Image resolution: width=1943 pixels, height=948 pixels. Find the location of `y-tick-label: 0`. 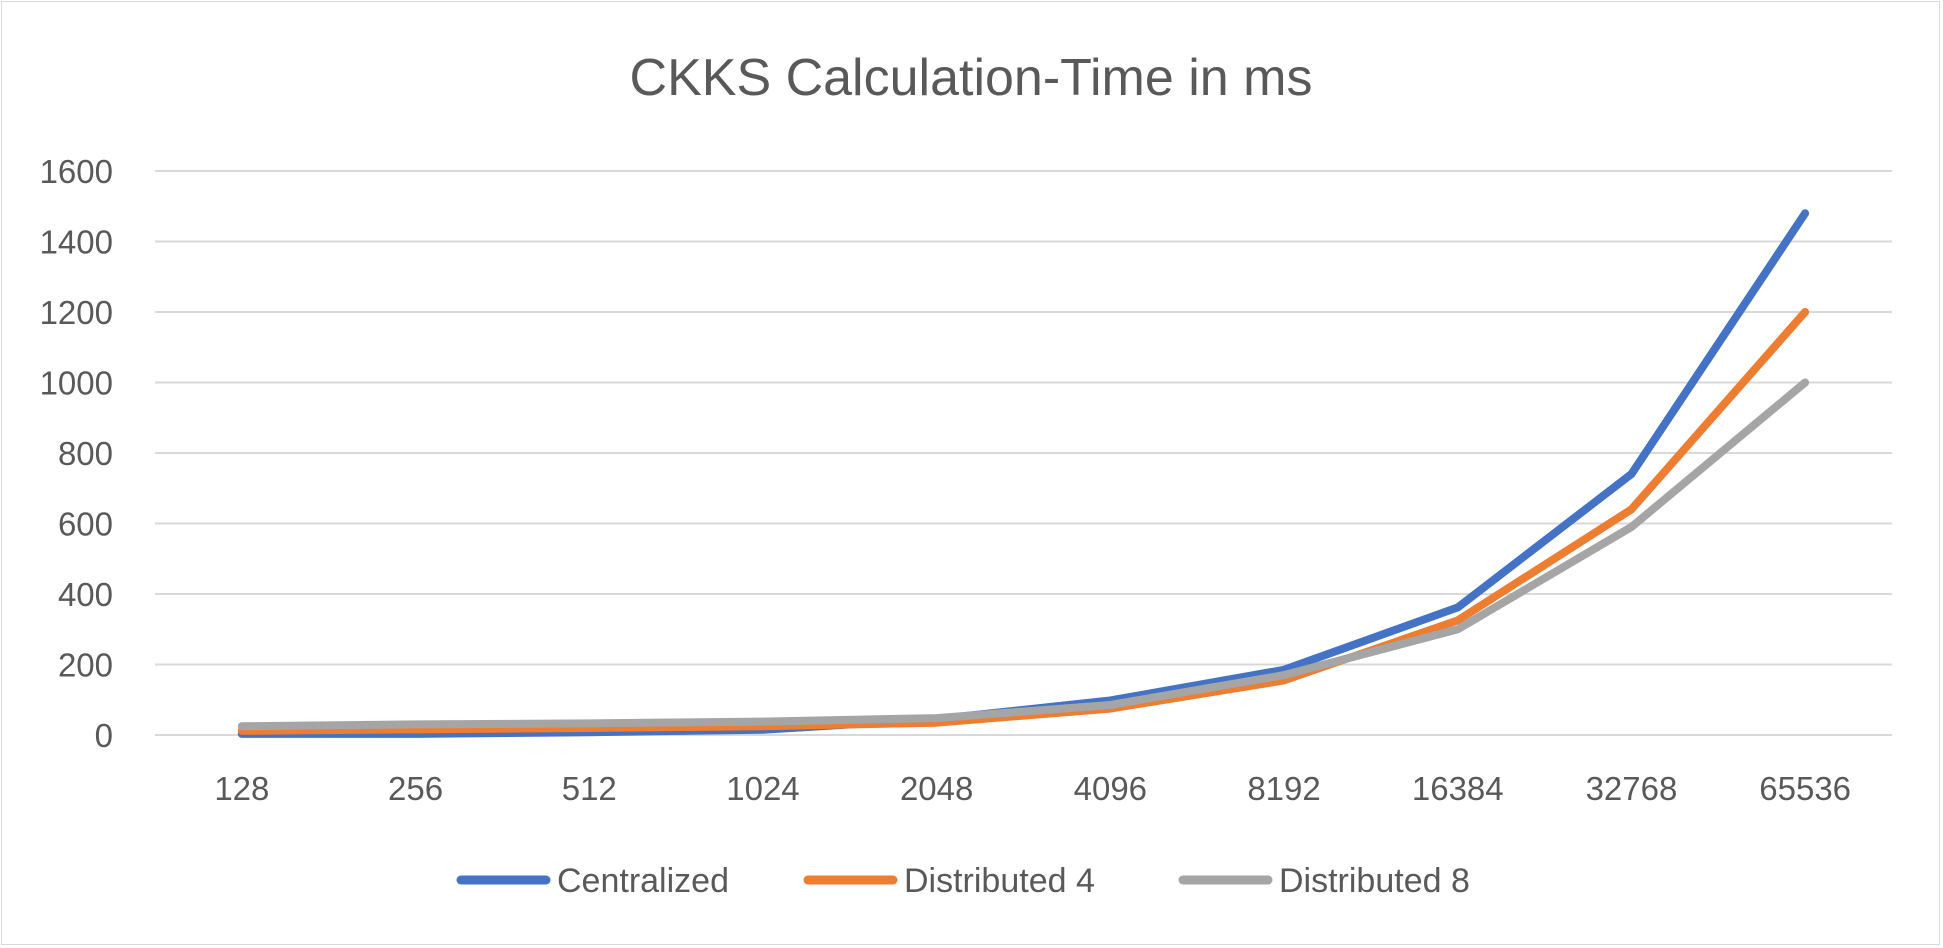

y-tick-label: 0 is located at coordinates (104, 735).